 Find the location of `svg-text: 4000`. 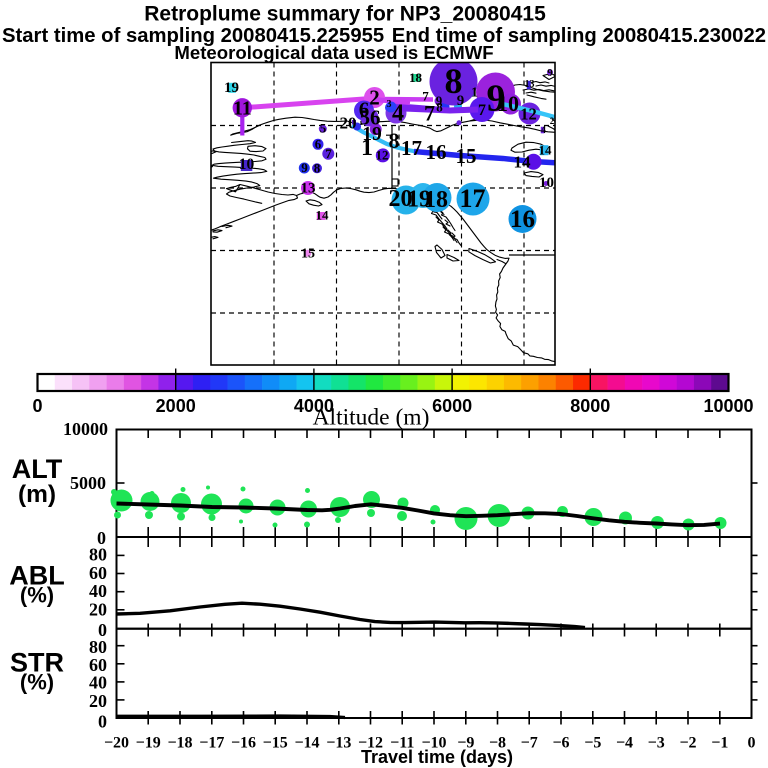

svg-text: 4000 is located at coordinates (314, 406).